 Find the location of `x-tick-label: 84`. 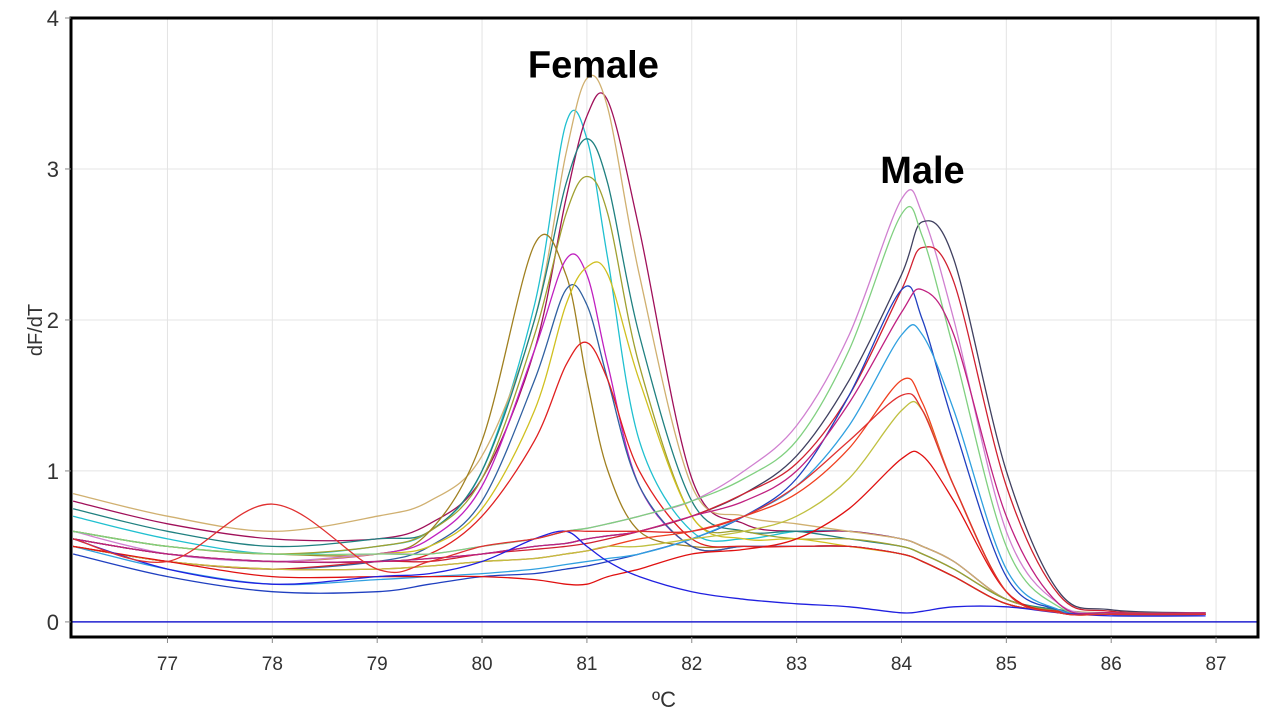

x-tick-label: 84 is located at coordinates (902, 664).